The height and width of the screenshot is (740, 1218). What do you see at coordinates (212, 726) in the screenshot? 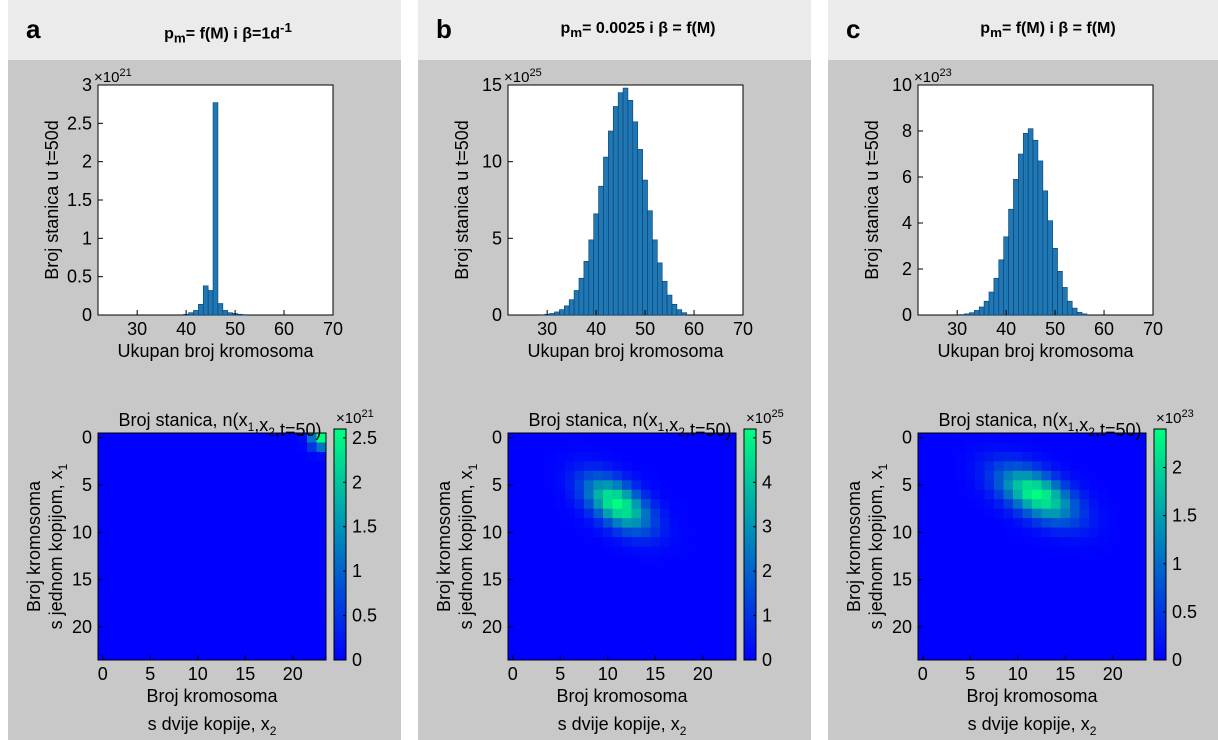
I see `heatmap-xlabel-line2: s dvije kopije, x2` at bounding box center [212, 726].